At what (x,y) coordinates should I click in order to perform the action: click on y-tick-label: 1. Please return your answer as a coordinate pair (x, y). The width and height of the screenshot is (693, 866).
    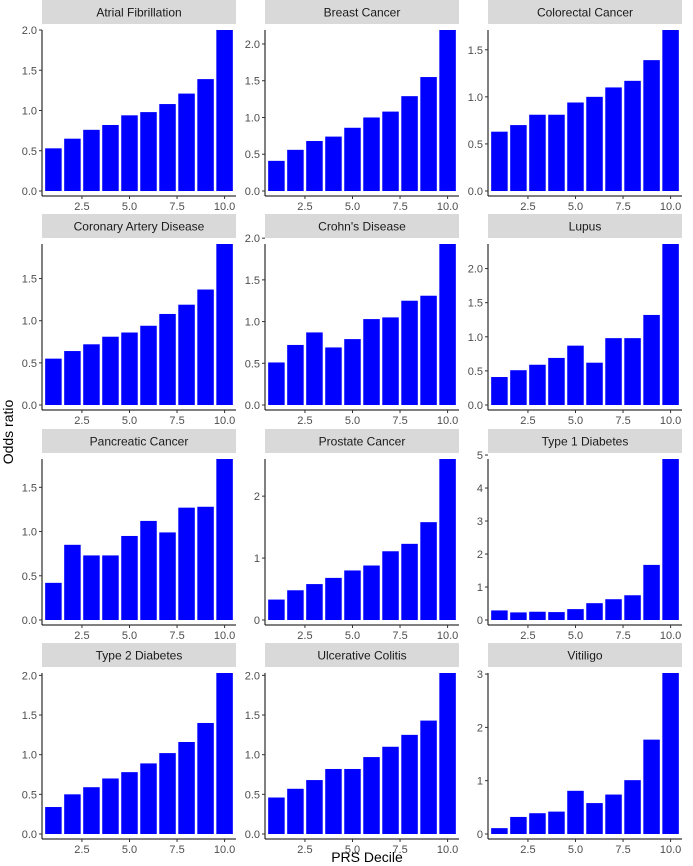
    Looking at the image, I should click on (480, 782).